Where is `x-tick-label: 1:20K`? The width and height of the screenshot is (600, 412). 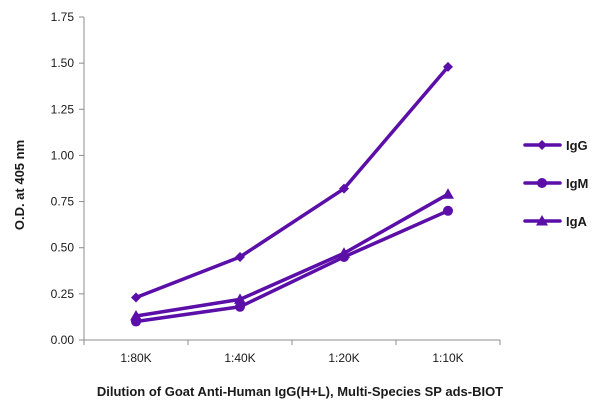 x-tick-label: 1:20K is located at coordinates (343, 358).